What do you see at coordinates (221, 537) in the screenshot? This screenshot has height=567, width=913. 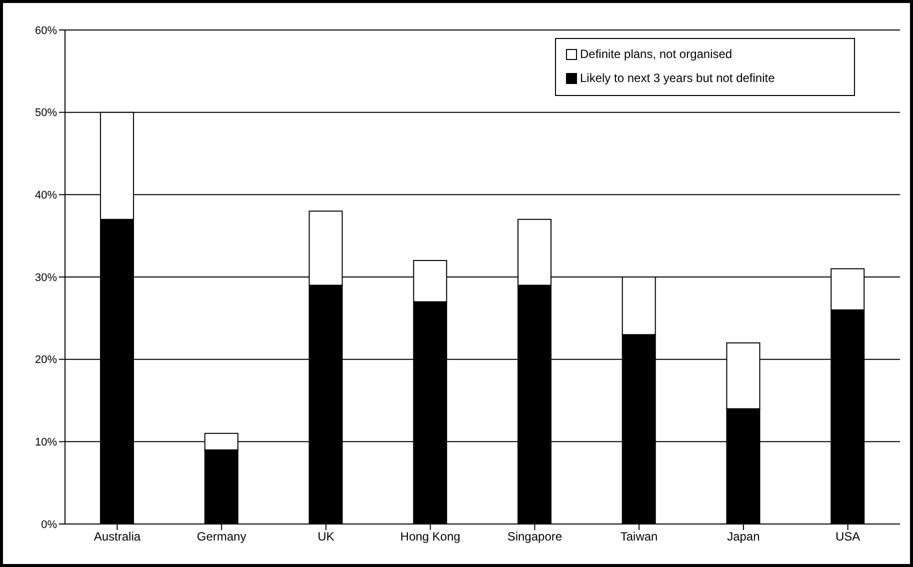 I see `x-tick-label: Germany` at bounding box center [221, 537].